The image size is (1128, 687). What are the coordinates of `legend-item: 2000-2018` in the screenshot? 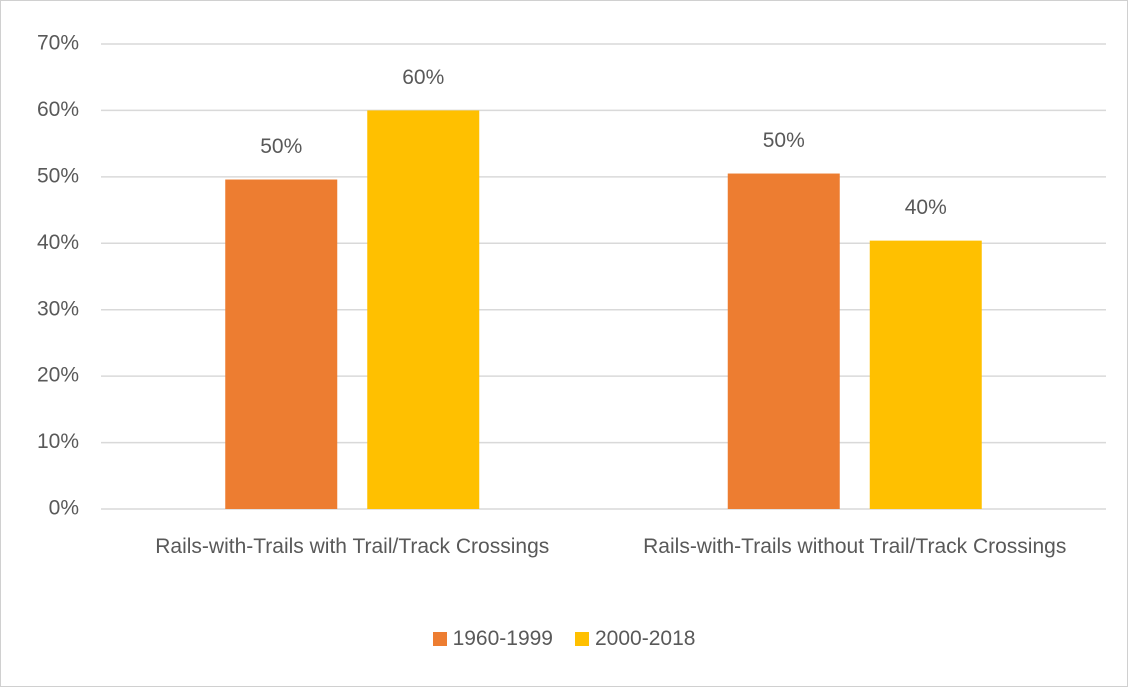 It's located at (635, 639).